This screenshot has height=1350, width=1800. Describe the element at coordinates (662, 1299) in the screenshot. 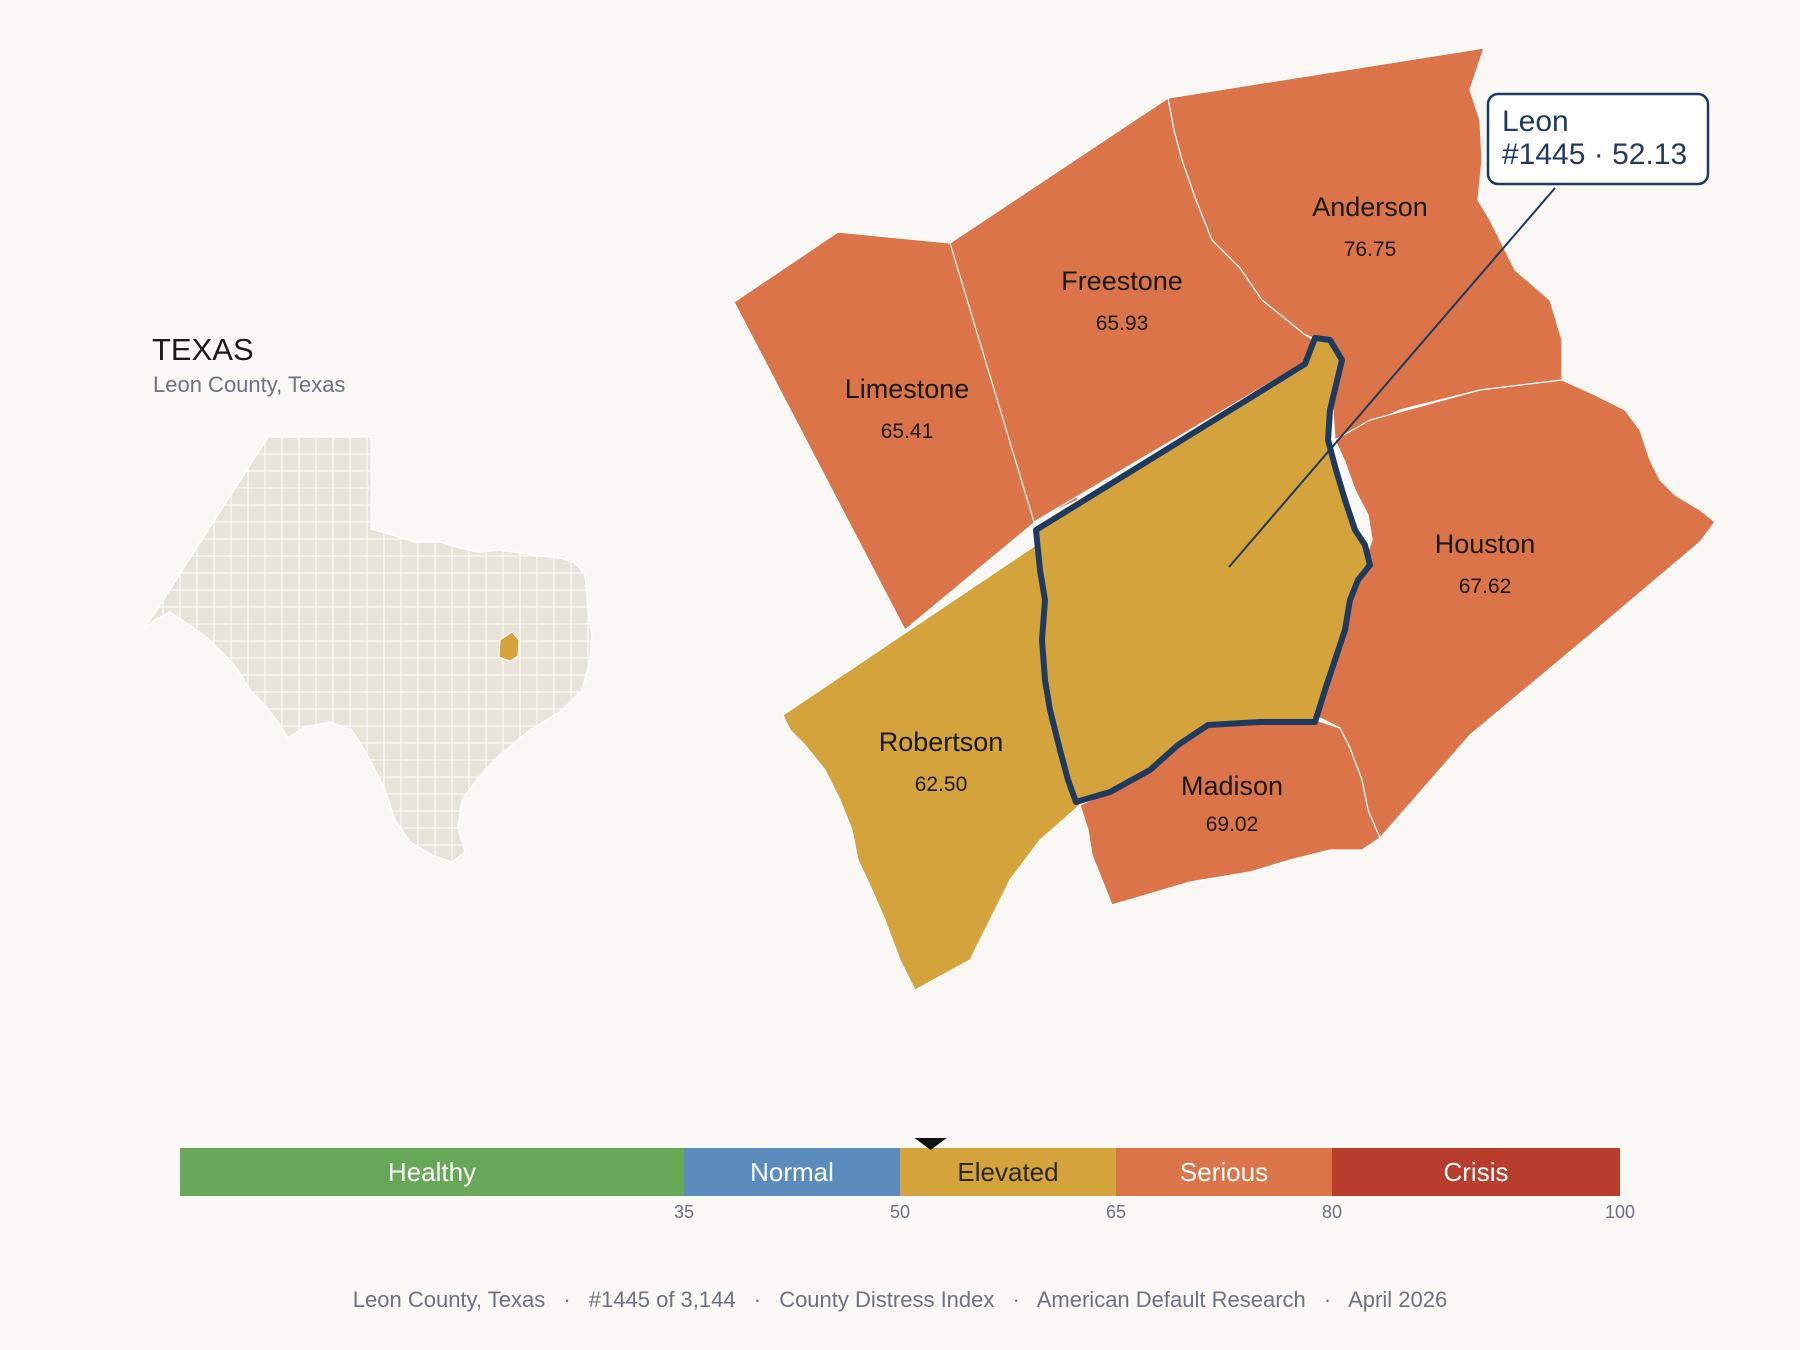

I see `footer-rank: #1445 of 3,144` at that location.